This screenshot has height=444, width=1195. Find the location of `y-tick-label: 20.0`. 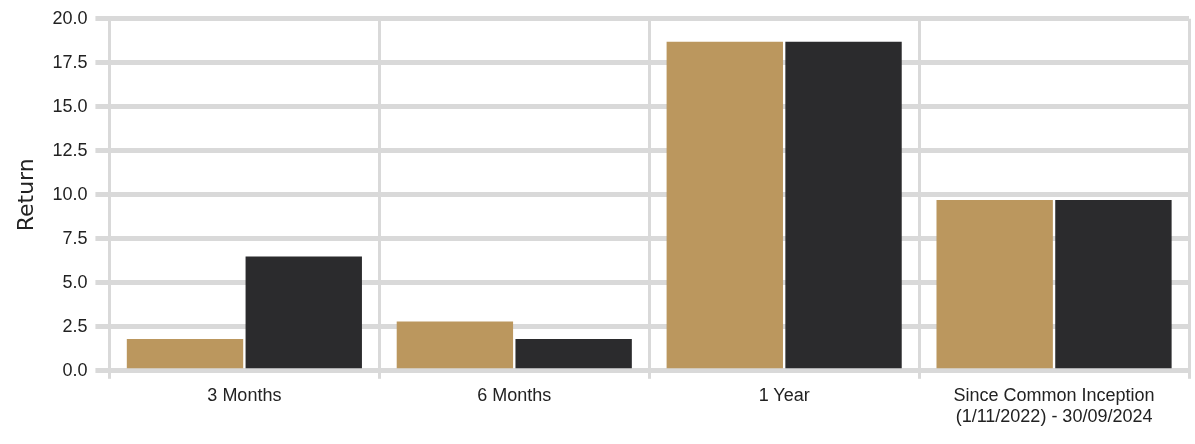

y-tick-label: 20.0 is located at coordinates (70, 17).